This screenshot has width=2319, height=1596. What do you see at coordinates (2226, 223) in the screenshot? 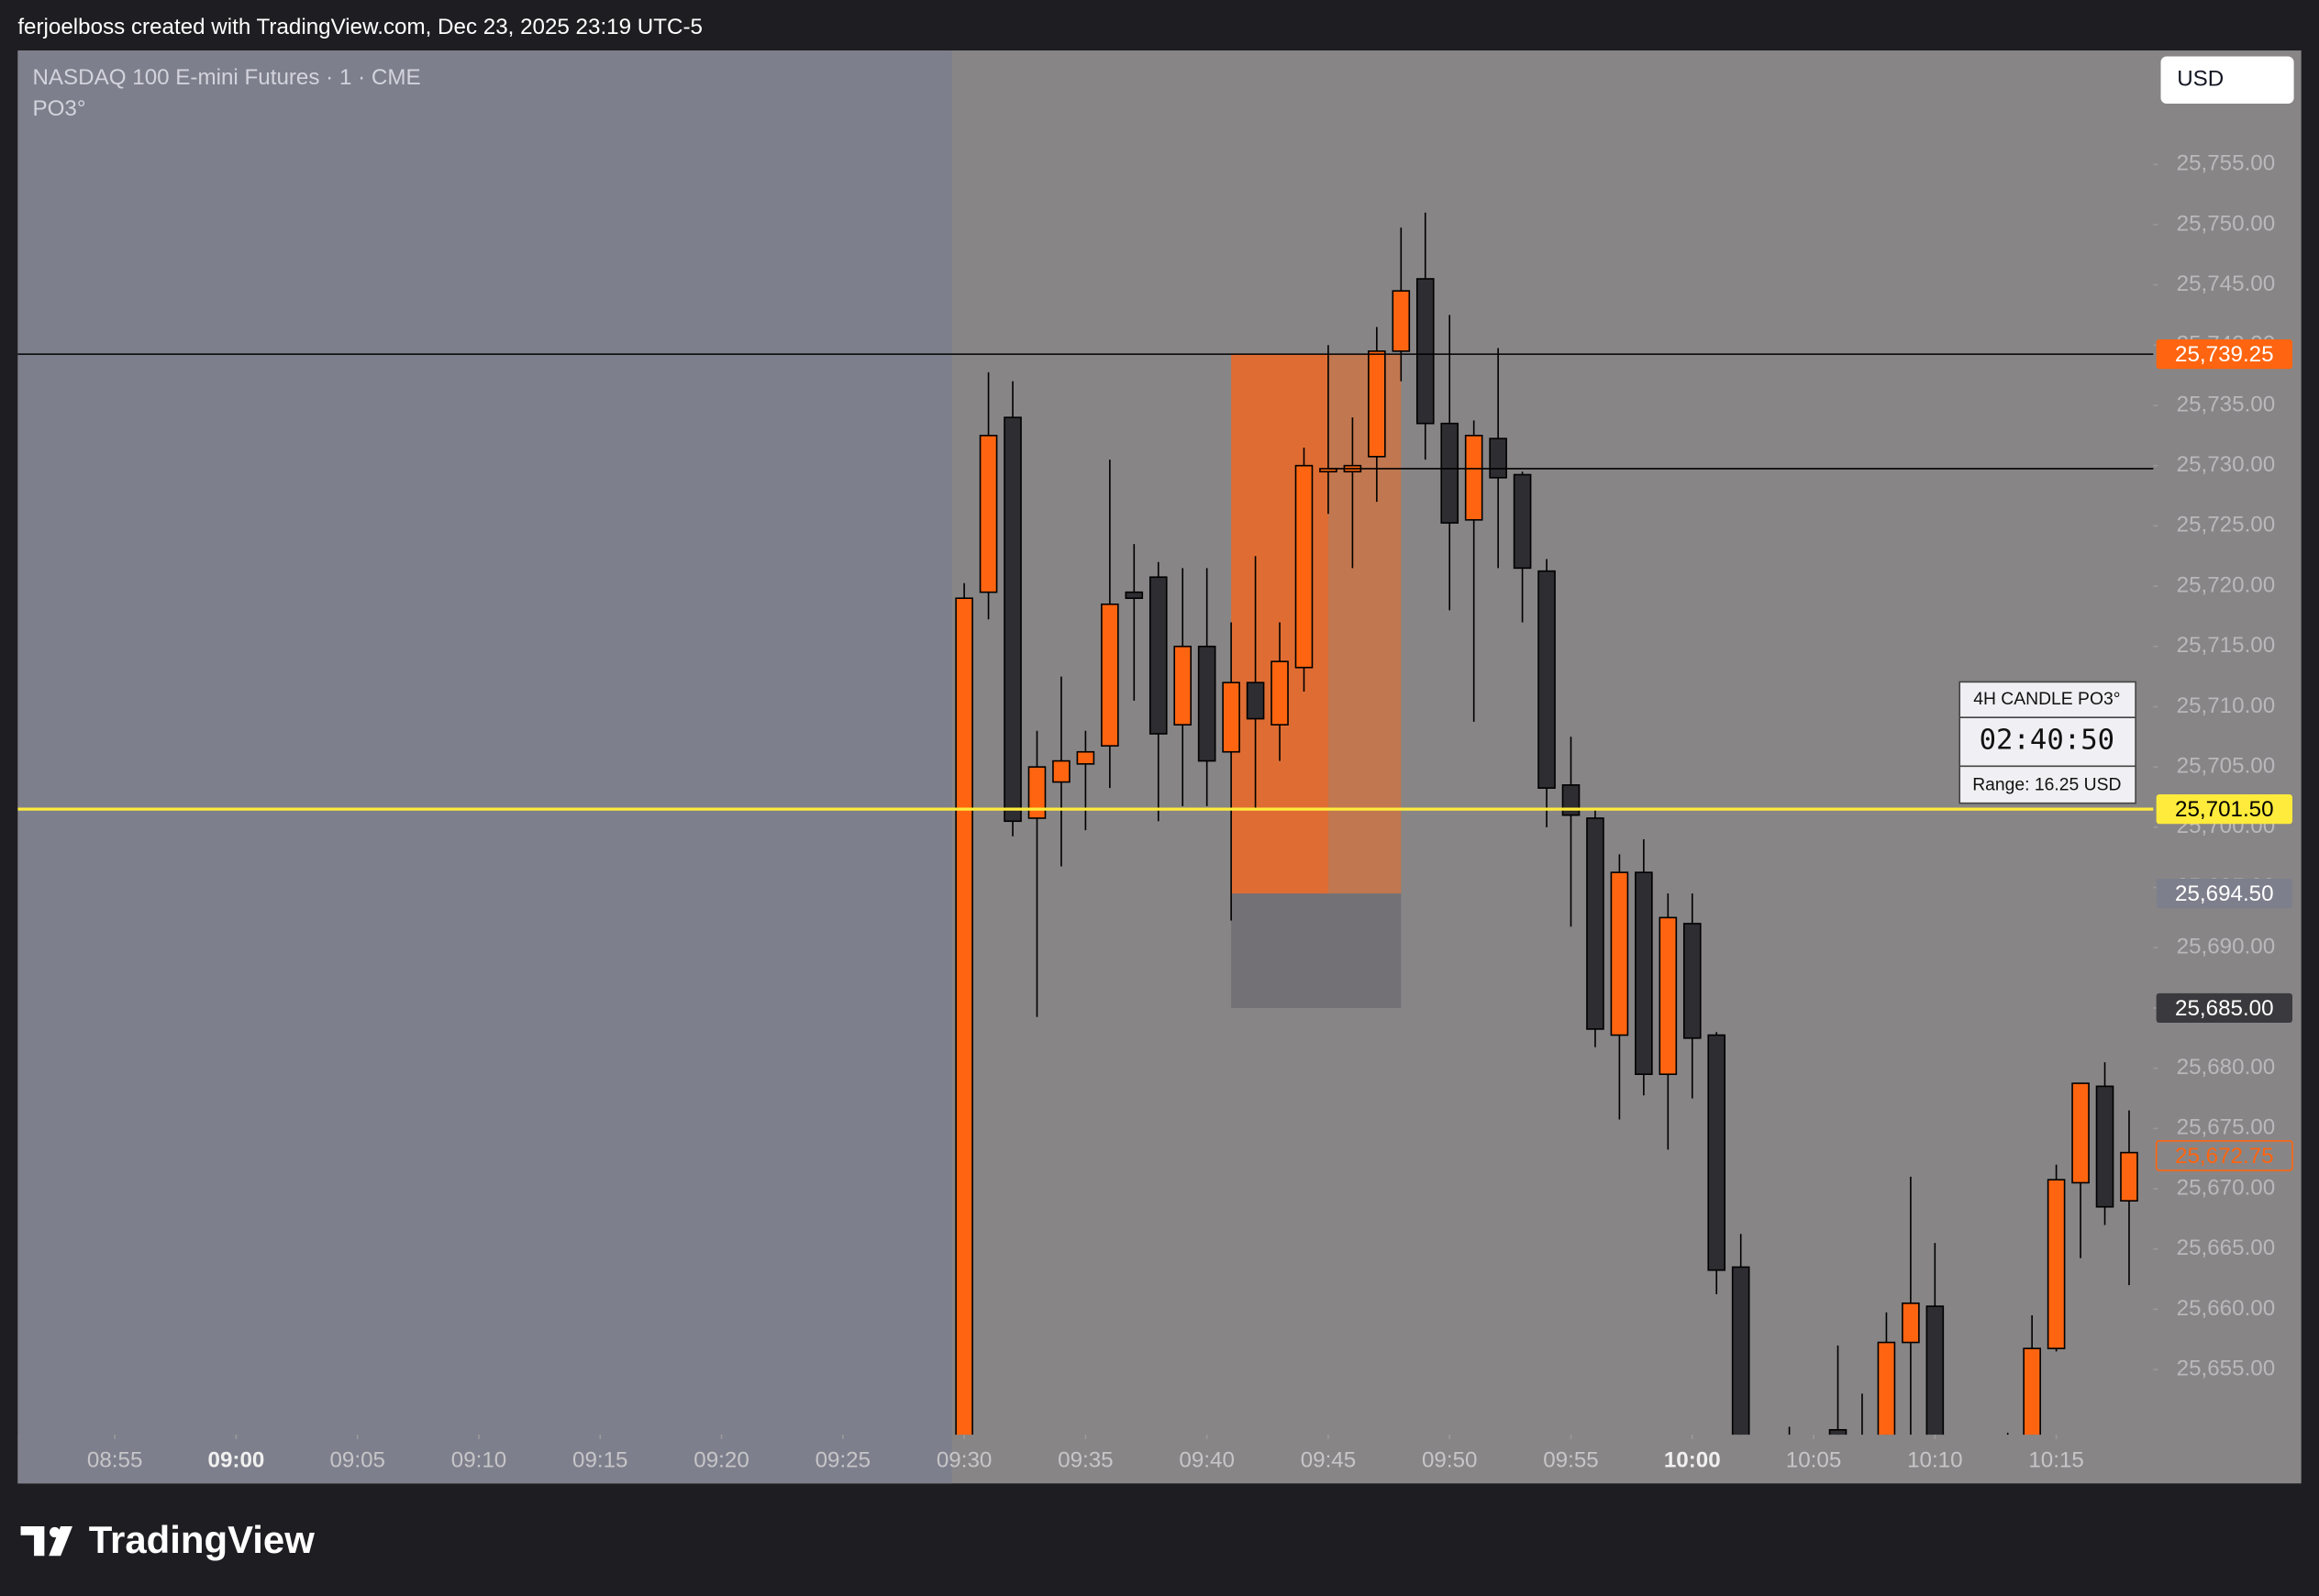
I see `y-tick-label: 25,750.00` at bounding box center [2226, 223].